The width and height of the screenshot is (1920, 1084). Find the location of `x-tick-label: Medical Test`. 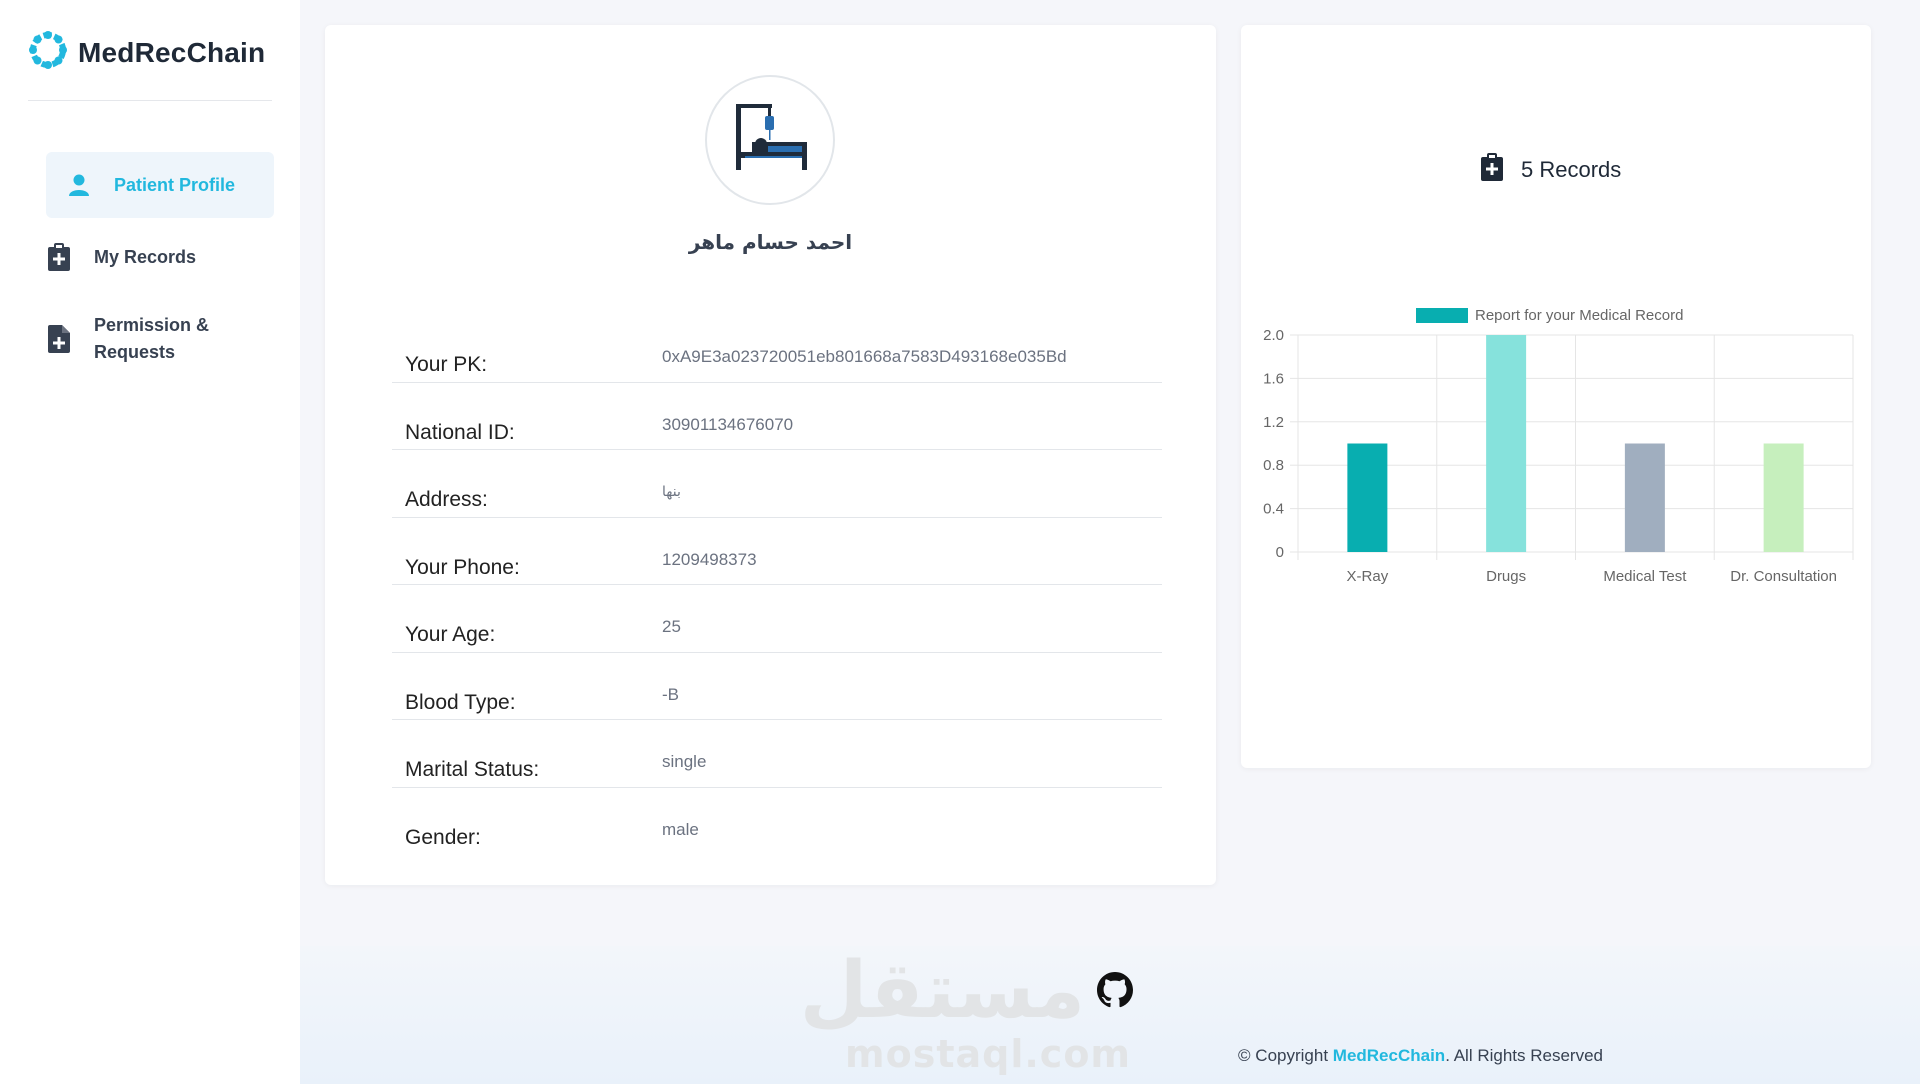

x-tick-label: Medical Test is located at coordinates (1645, 576).